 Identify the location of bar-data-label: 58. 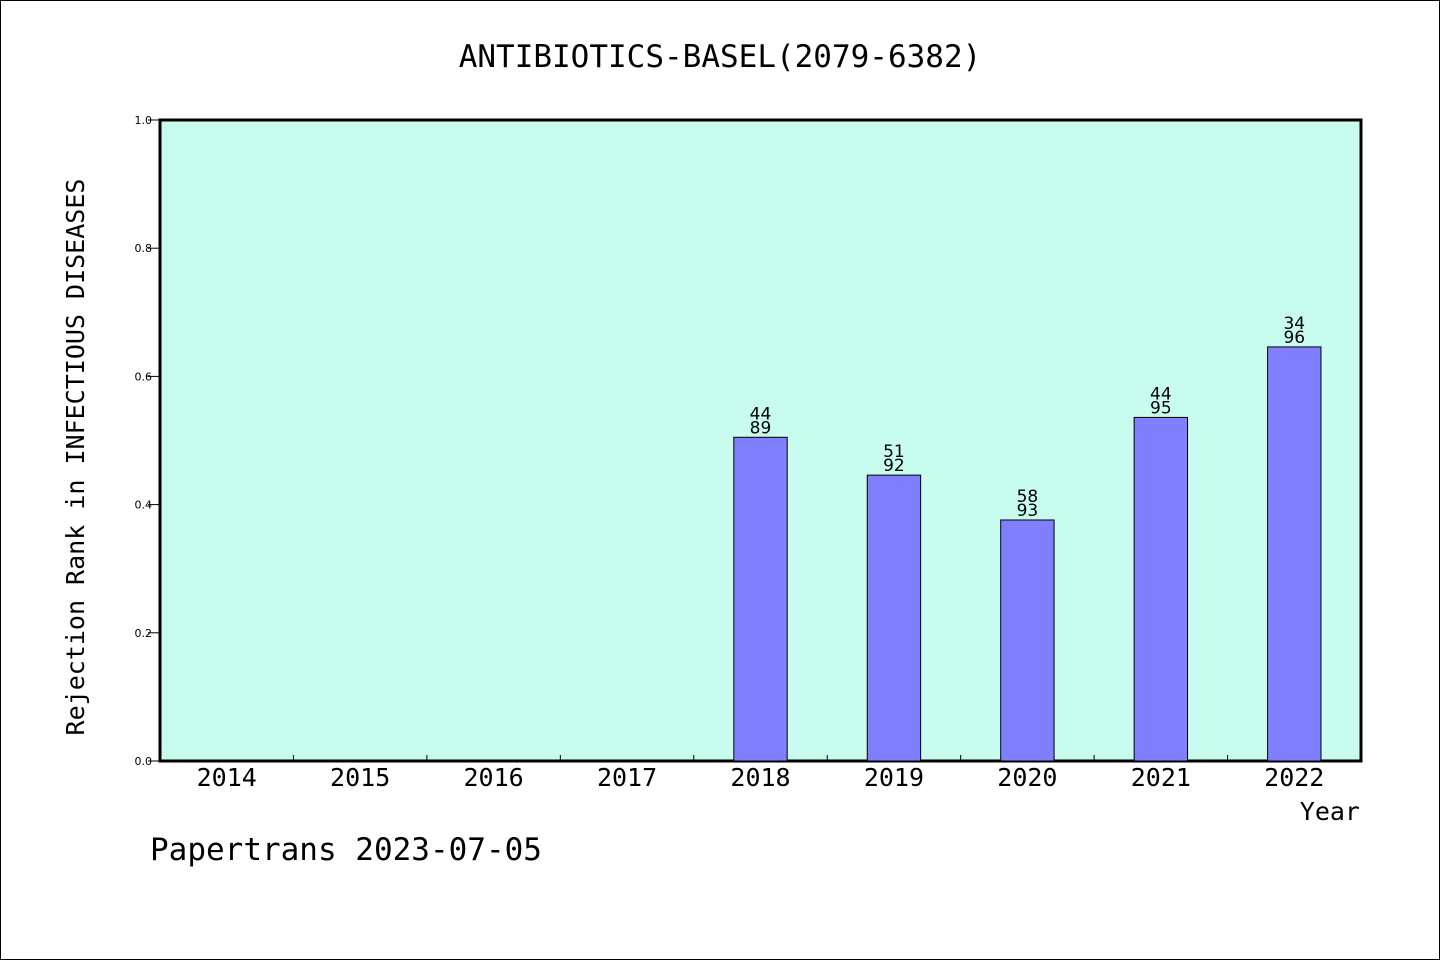
(1028, 497).